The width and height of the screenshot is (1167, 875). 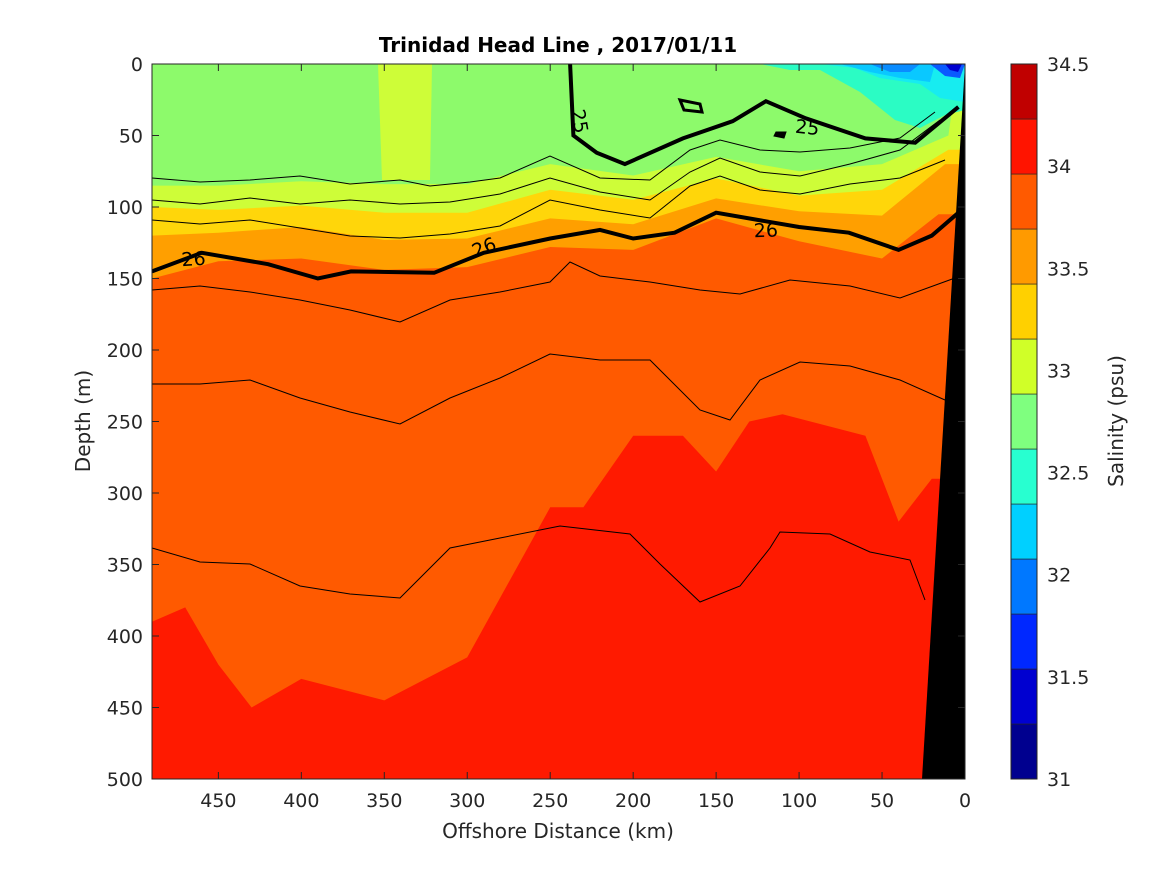 What do you see at coordinates (882, 801) in the screenshot?
I see `x-tick-label: 50` at bounding box center [882, 801].